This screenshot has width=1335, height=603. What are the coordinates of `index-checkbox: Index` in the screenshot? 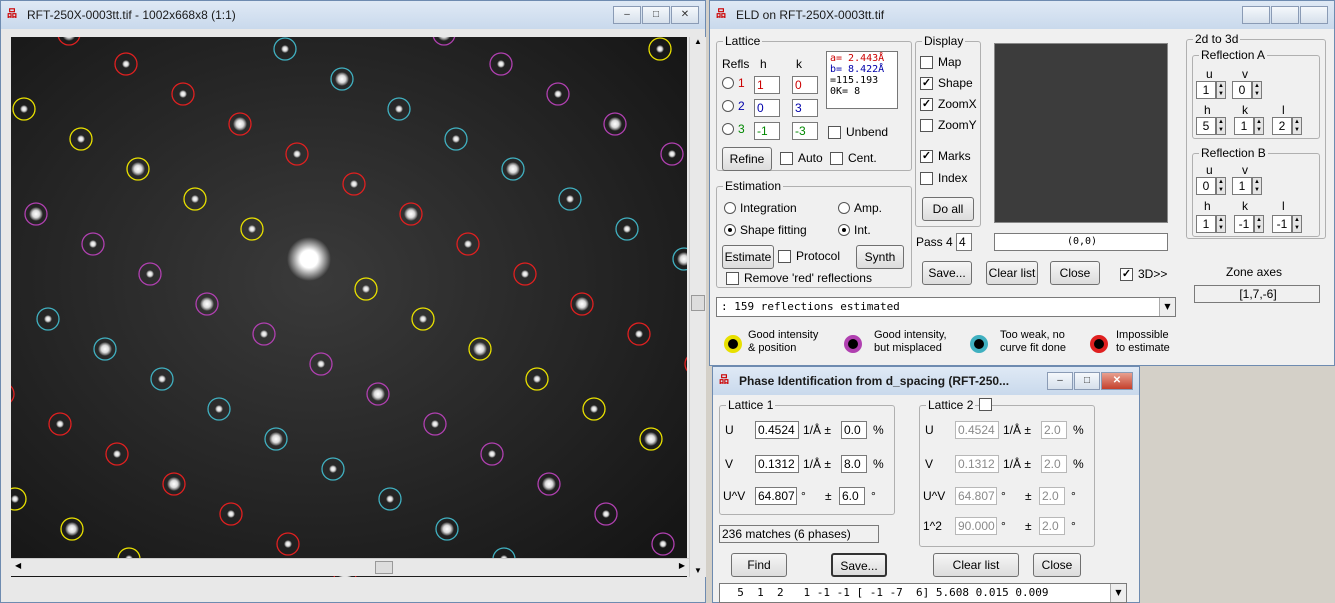 It's located at (943, 178).